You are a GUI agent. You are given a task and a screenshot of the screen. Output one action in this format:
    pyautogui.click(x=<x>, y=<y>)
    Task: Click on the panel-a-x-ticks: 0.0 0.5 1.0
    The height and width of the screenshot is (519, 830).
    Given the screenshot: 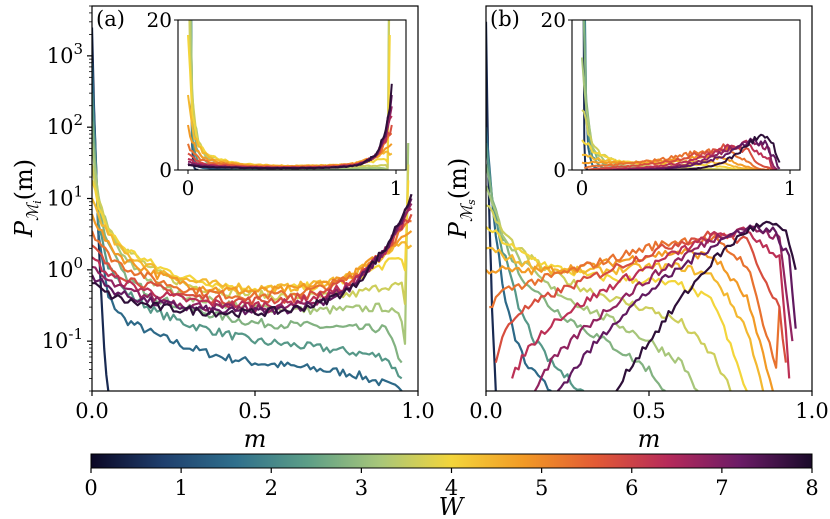 What is the action you would take?
    pyautogui.click(x=255, y=407)
    